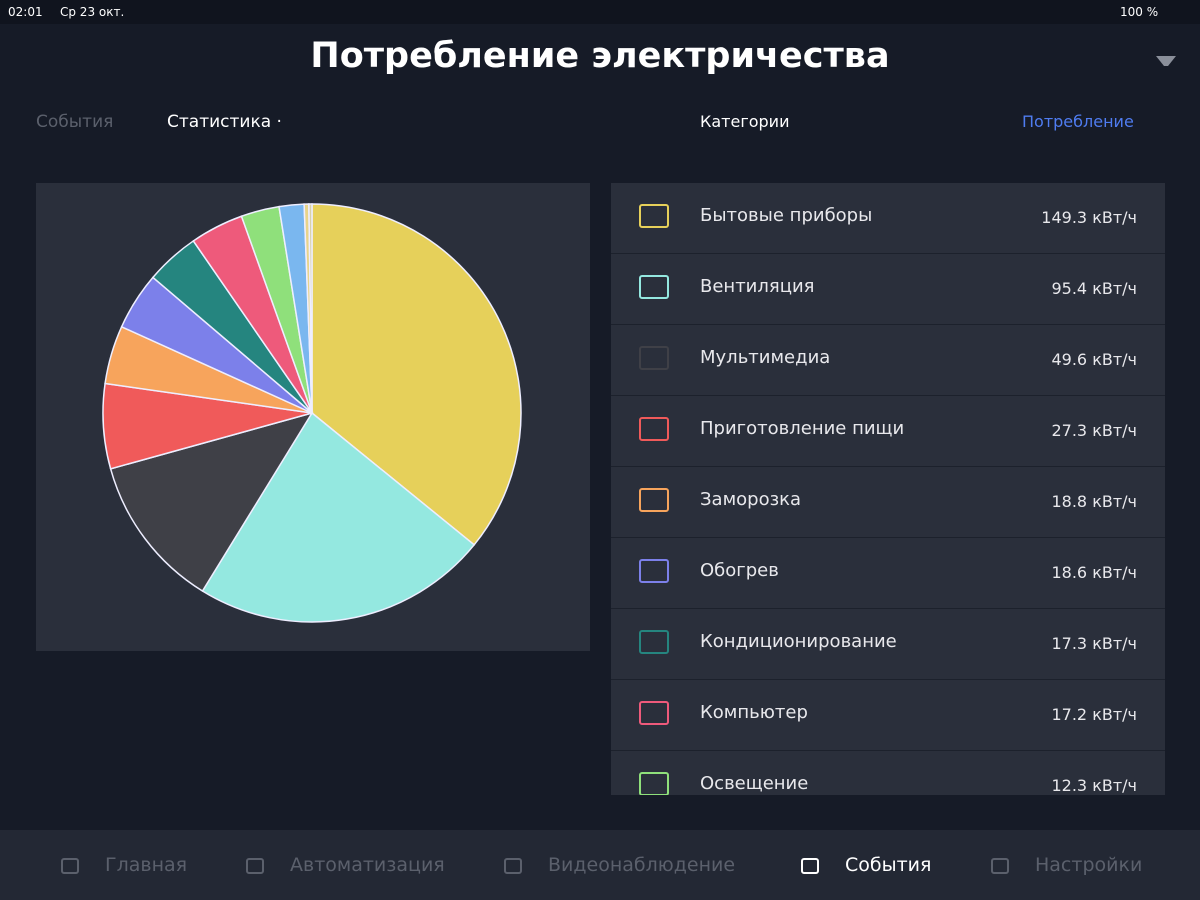 The image size is (1200, 900). I want to click on category-label: Бытовые приборы, so click(786, 215).